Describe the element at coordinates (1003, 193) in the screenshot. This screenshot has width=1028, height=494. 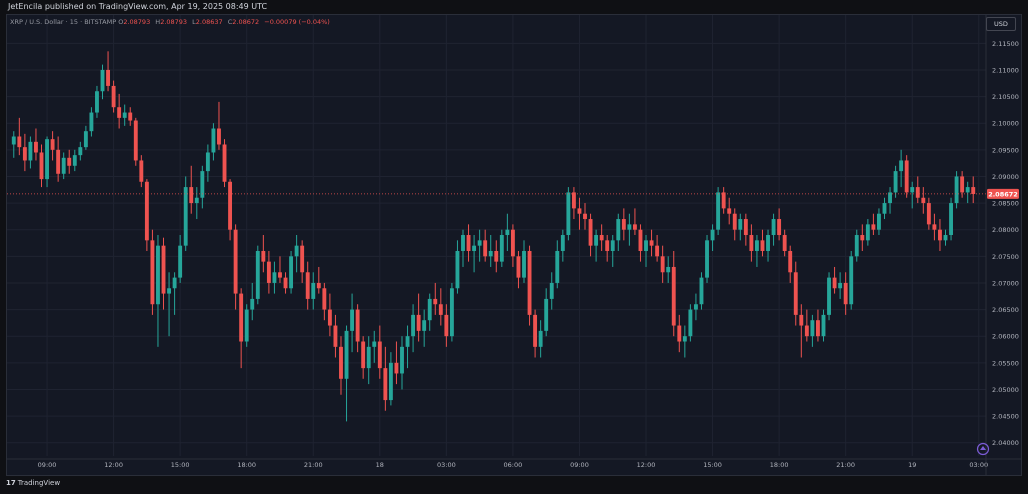
I see `last-price-badge` at that location.